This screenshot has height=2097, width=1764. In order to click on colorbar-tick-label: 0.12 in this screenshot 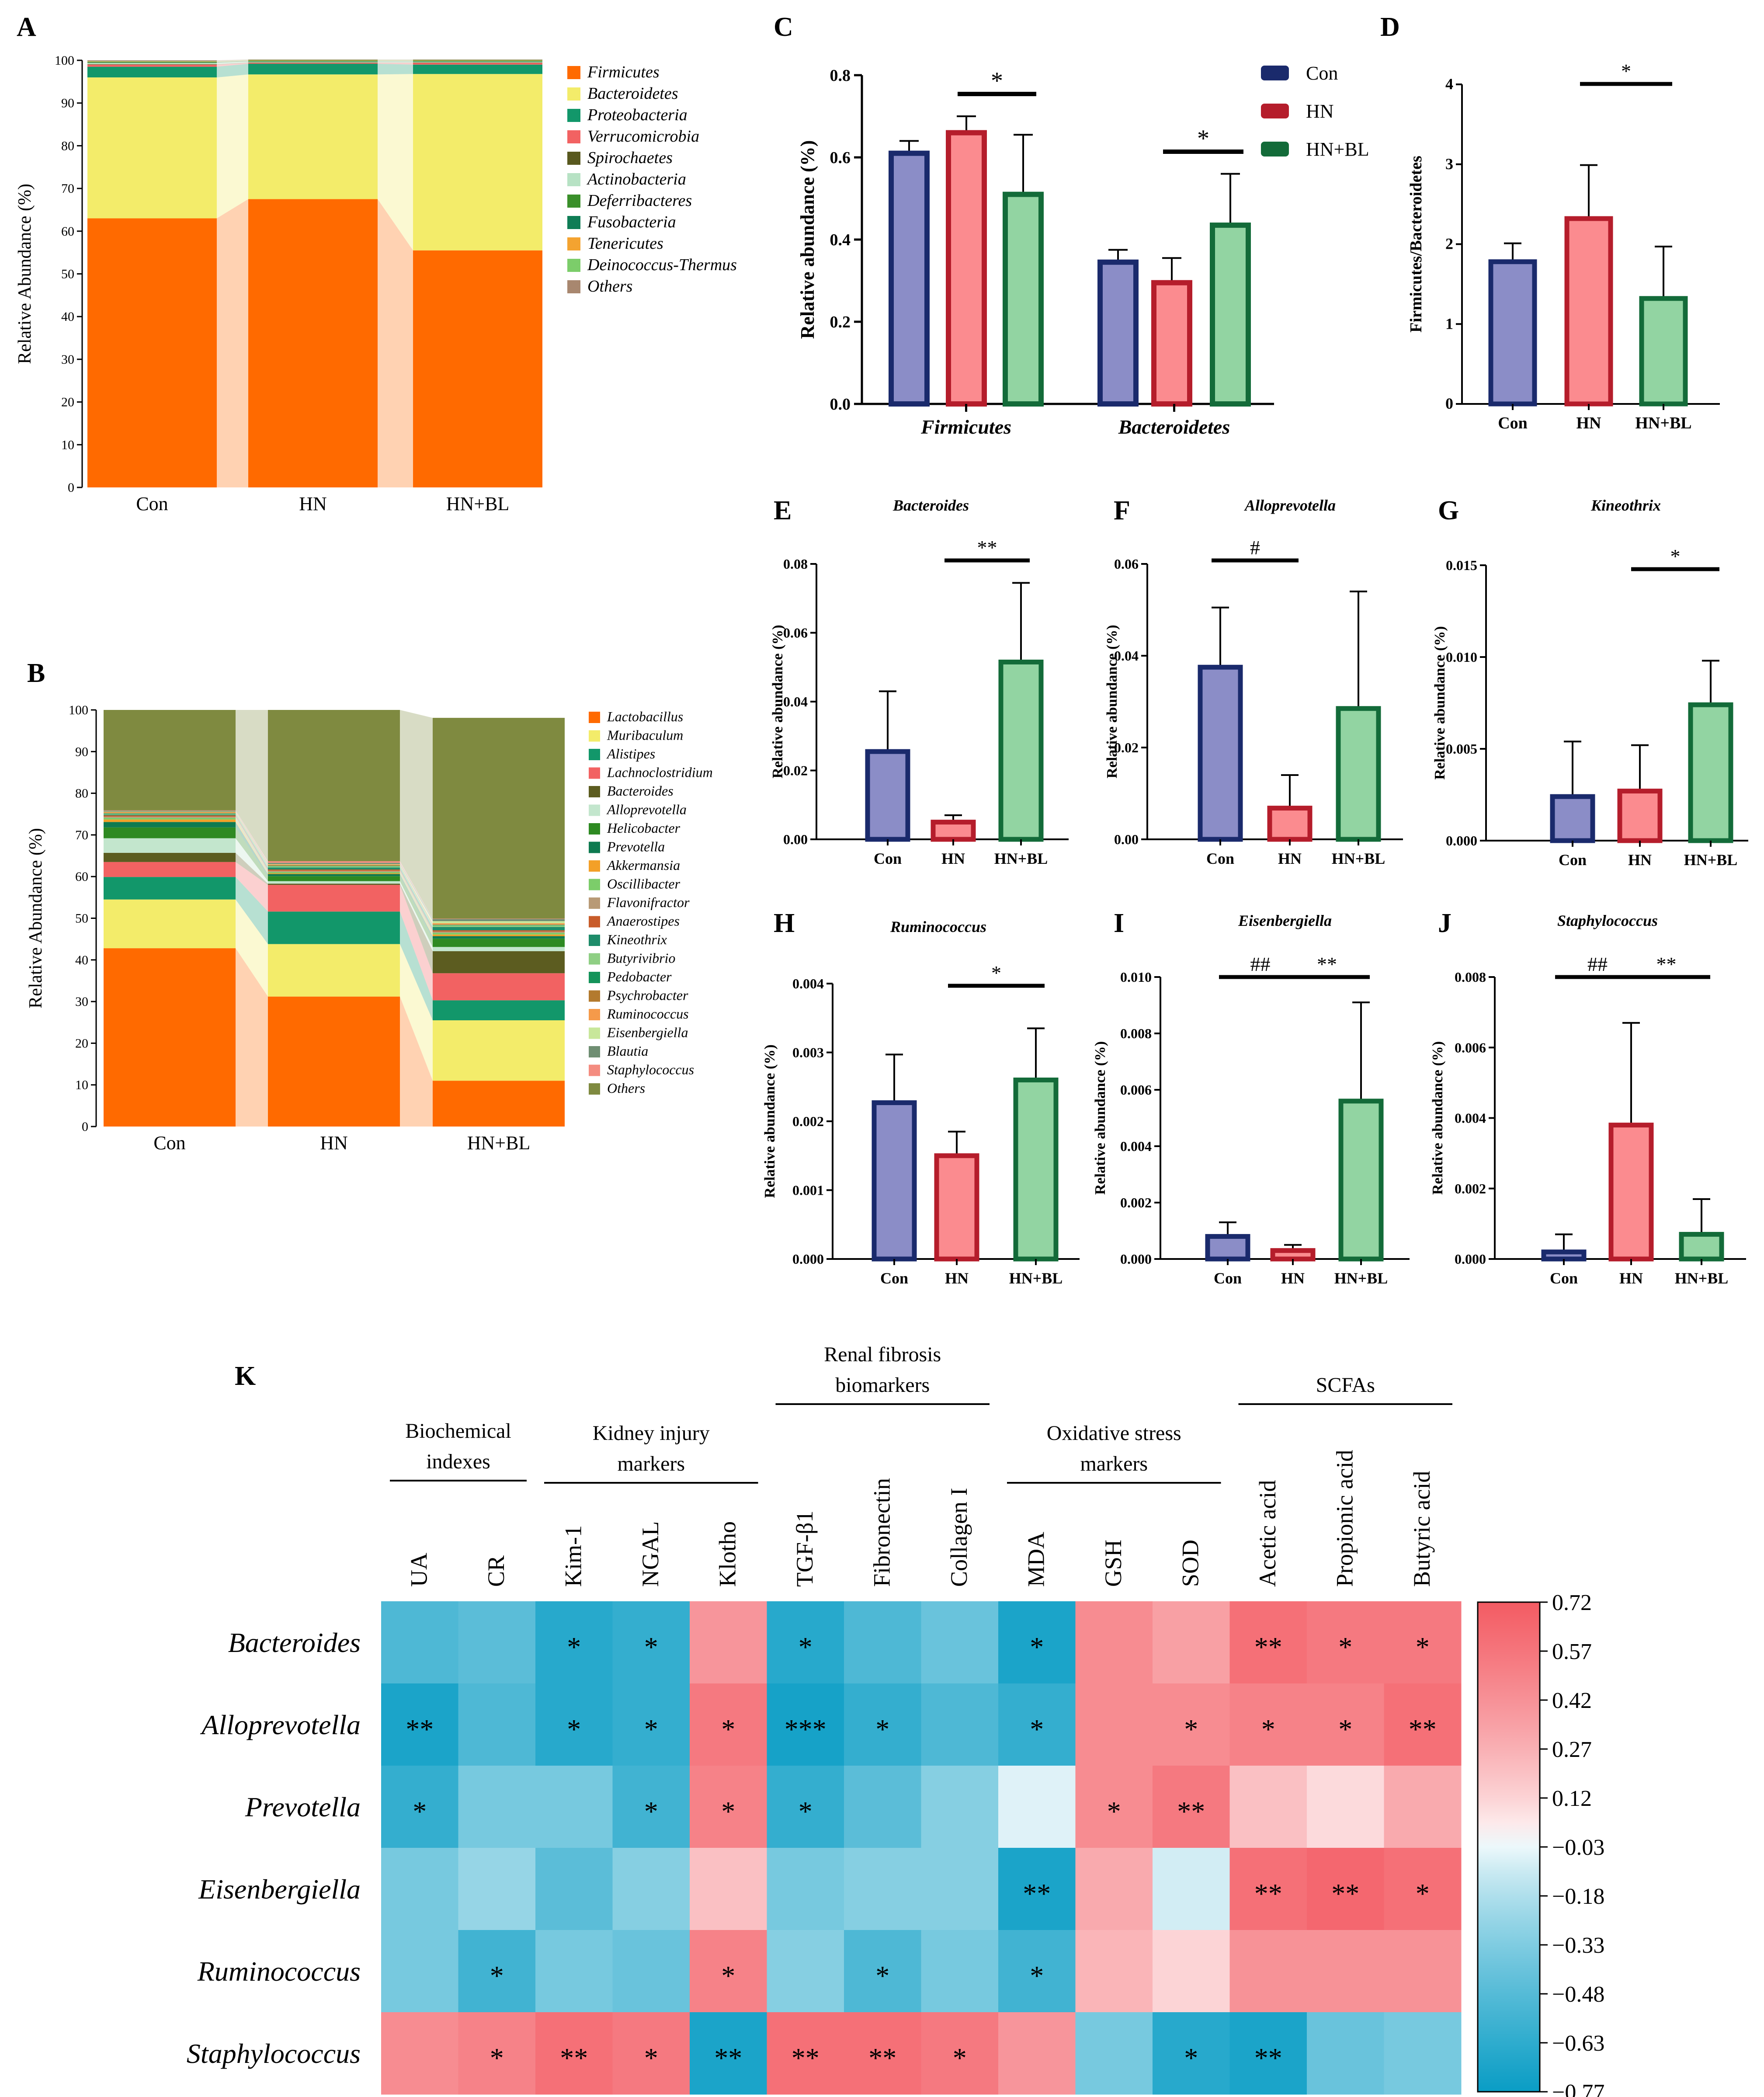, I will do `click(1572, 1798)`.